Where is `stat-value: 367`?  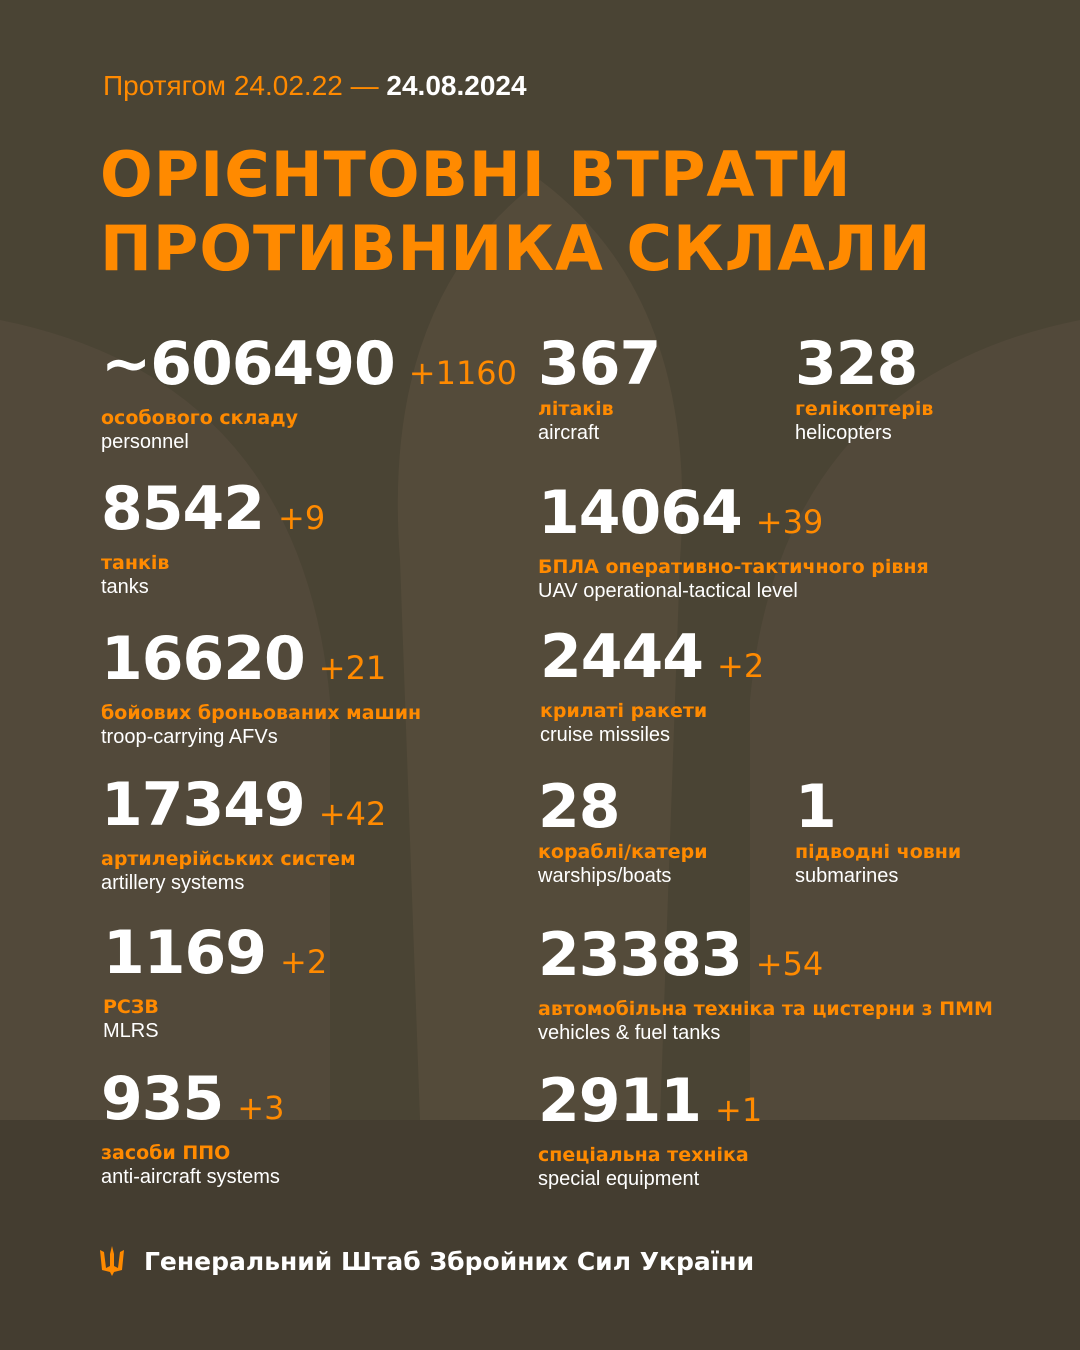
stat-value: 367 is located at coordinates (599, 364).